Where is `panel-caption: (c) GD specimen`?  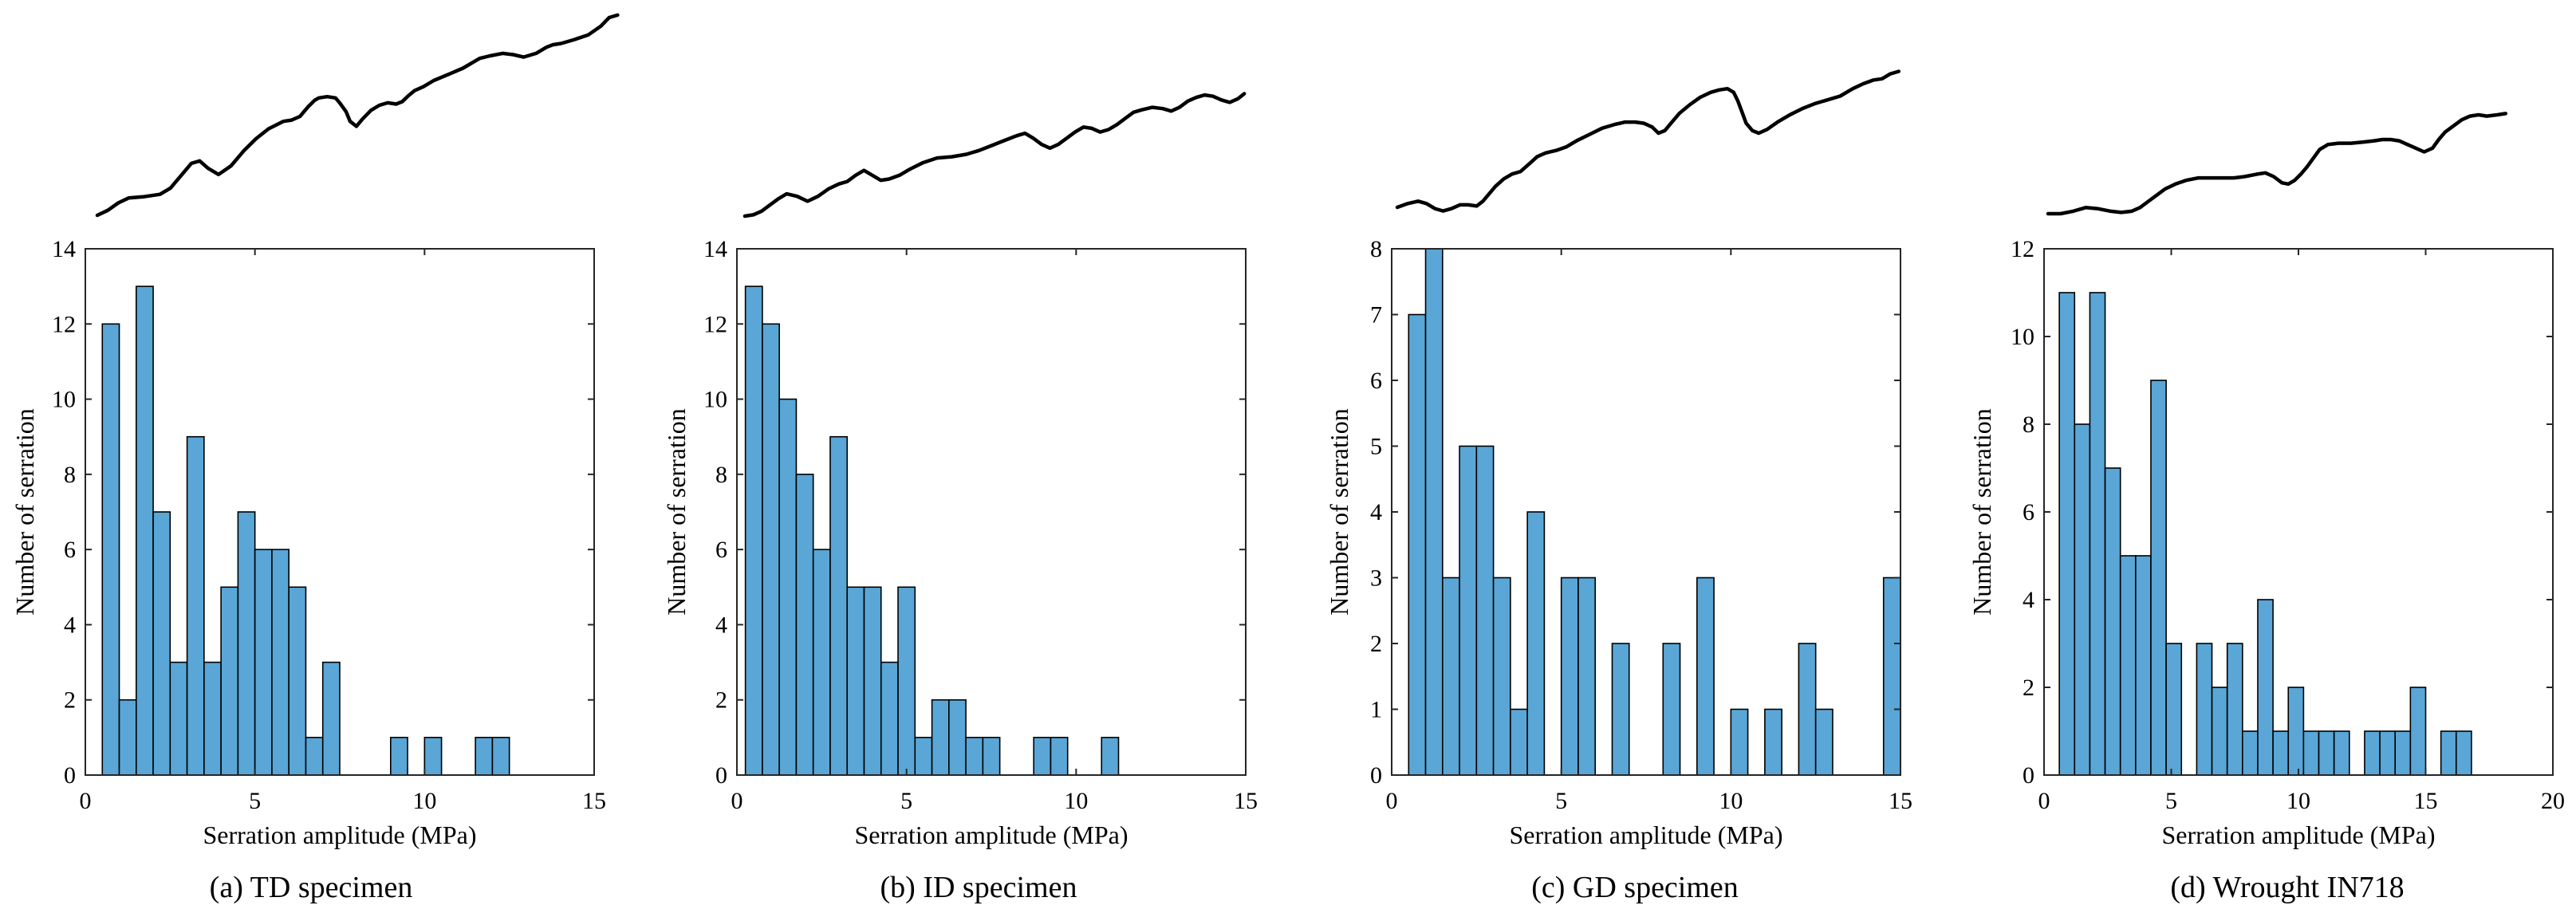
panel-caption: (c) GD specimen is located at coordinates (1635, 887).